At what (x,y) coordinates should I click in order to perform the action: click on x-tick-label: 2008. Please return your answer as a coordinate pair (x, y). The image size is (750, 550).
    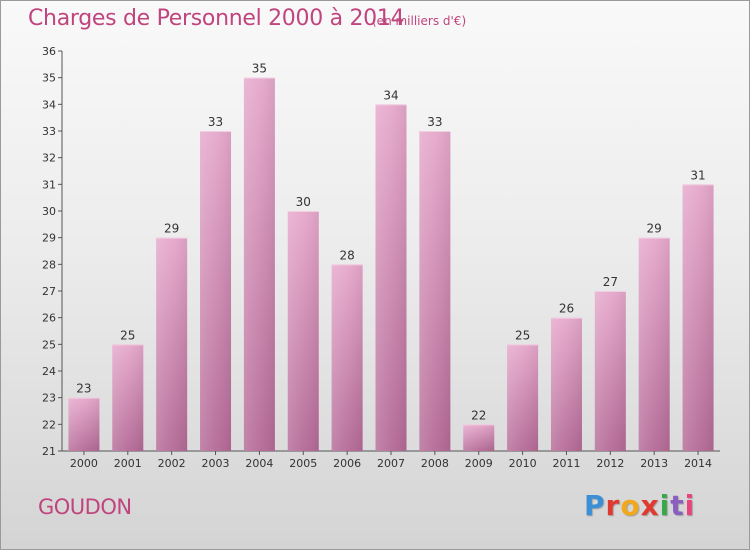
    Looking at the image, I should click on (435, 463).